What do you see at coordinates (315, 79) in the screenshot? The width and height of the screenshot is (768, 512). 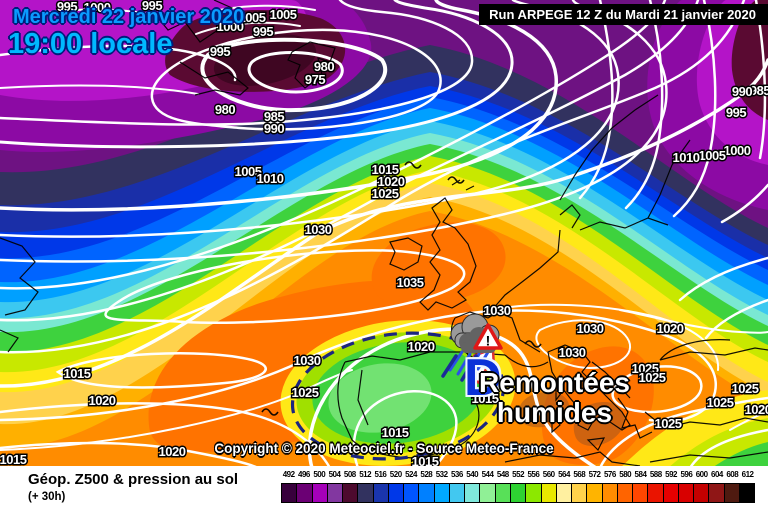 I see `svg-text: 975` at bounding box center [315, 79].